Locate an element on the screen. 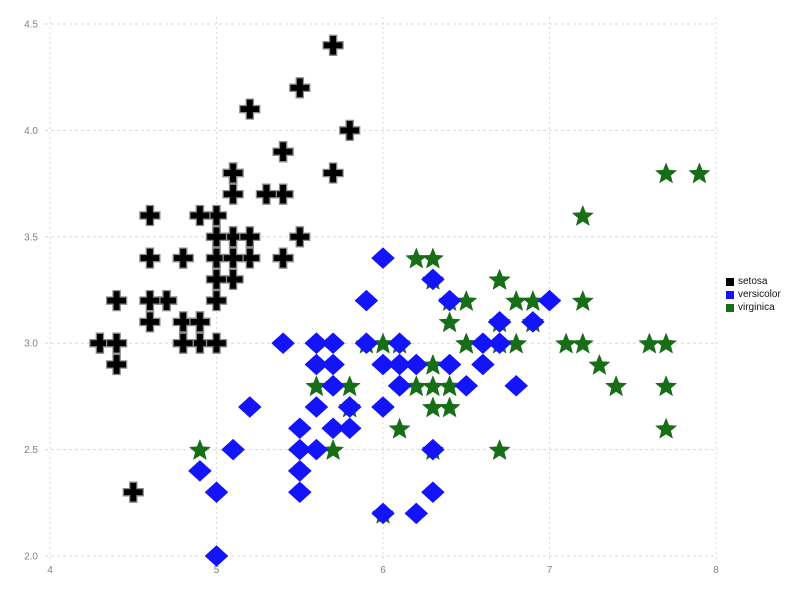  legend-label-setosa: setosa is located at coordinates (753, 281).